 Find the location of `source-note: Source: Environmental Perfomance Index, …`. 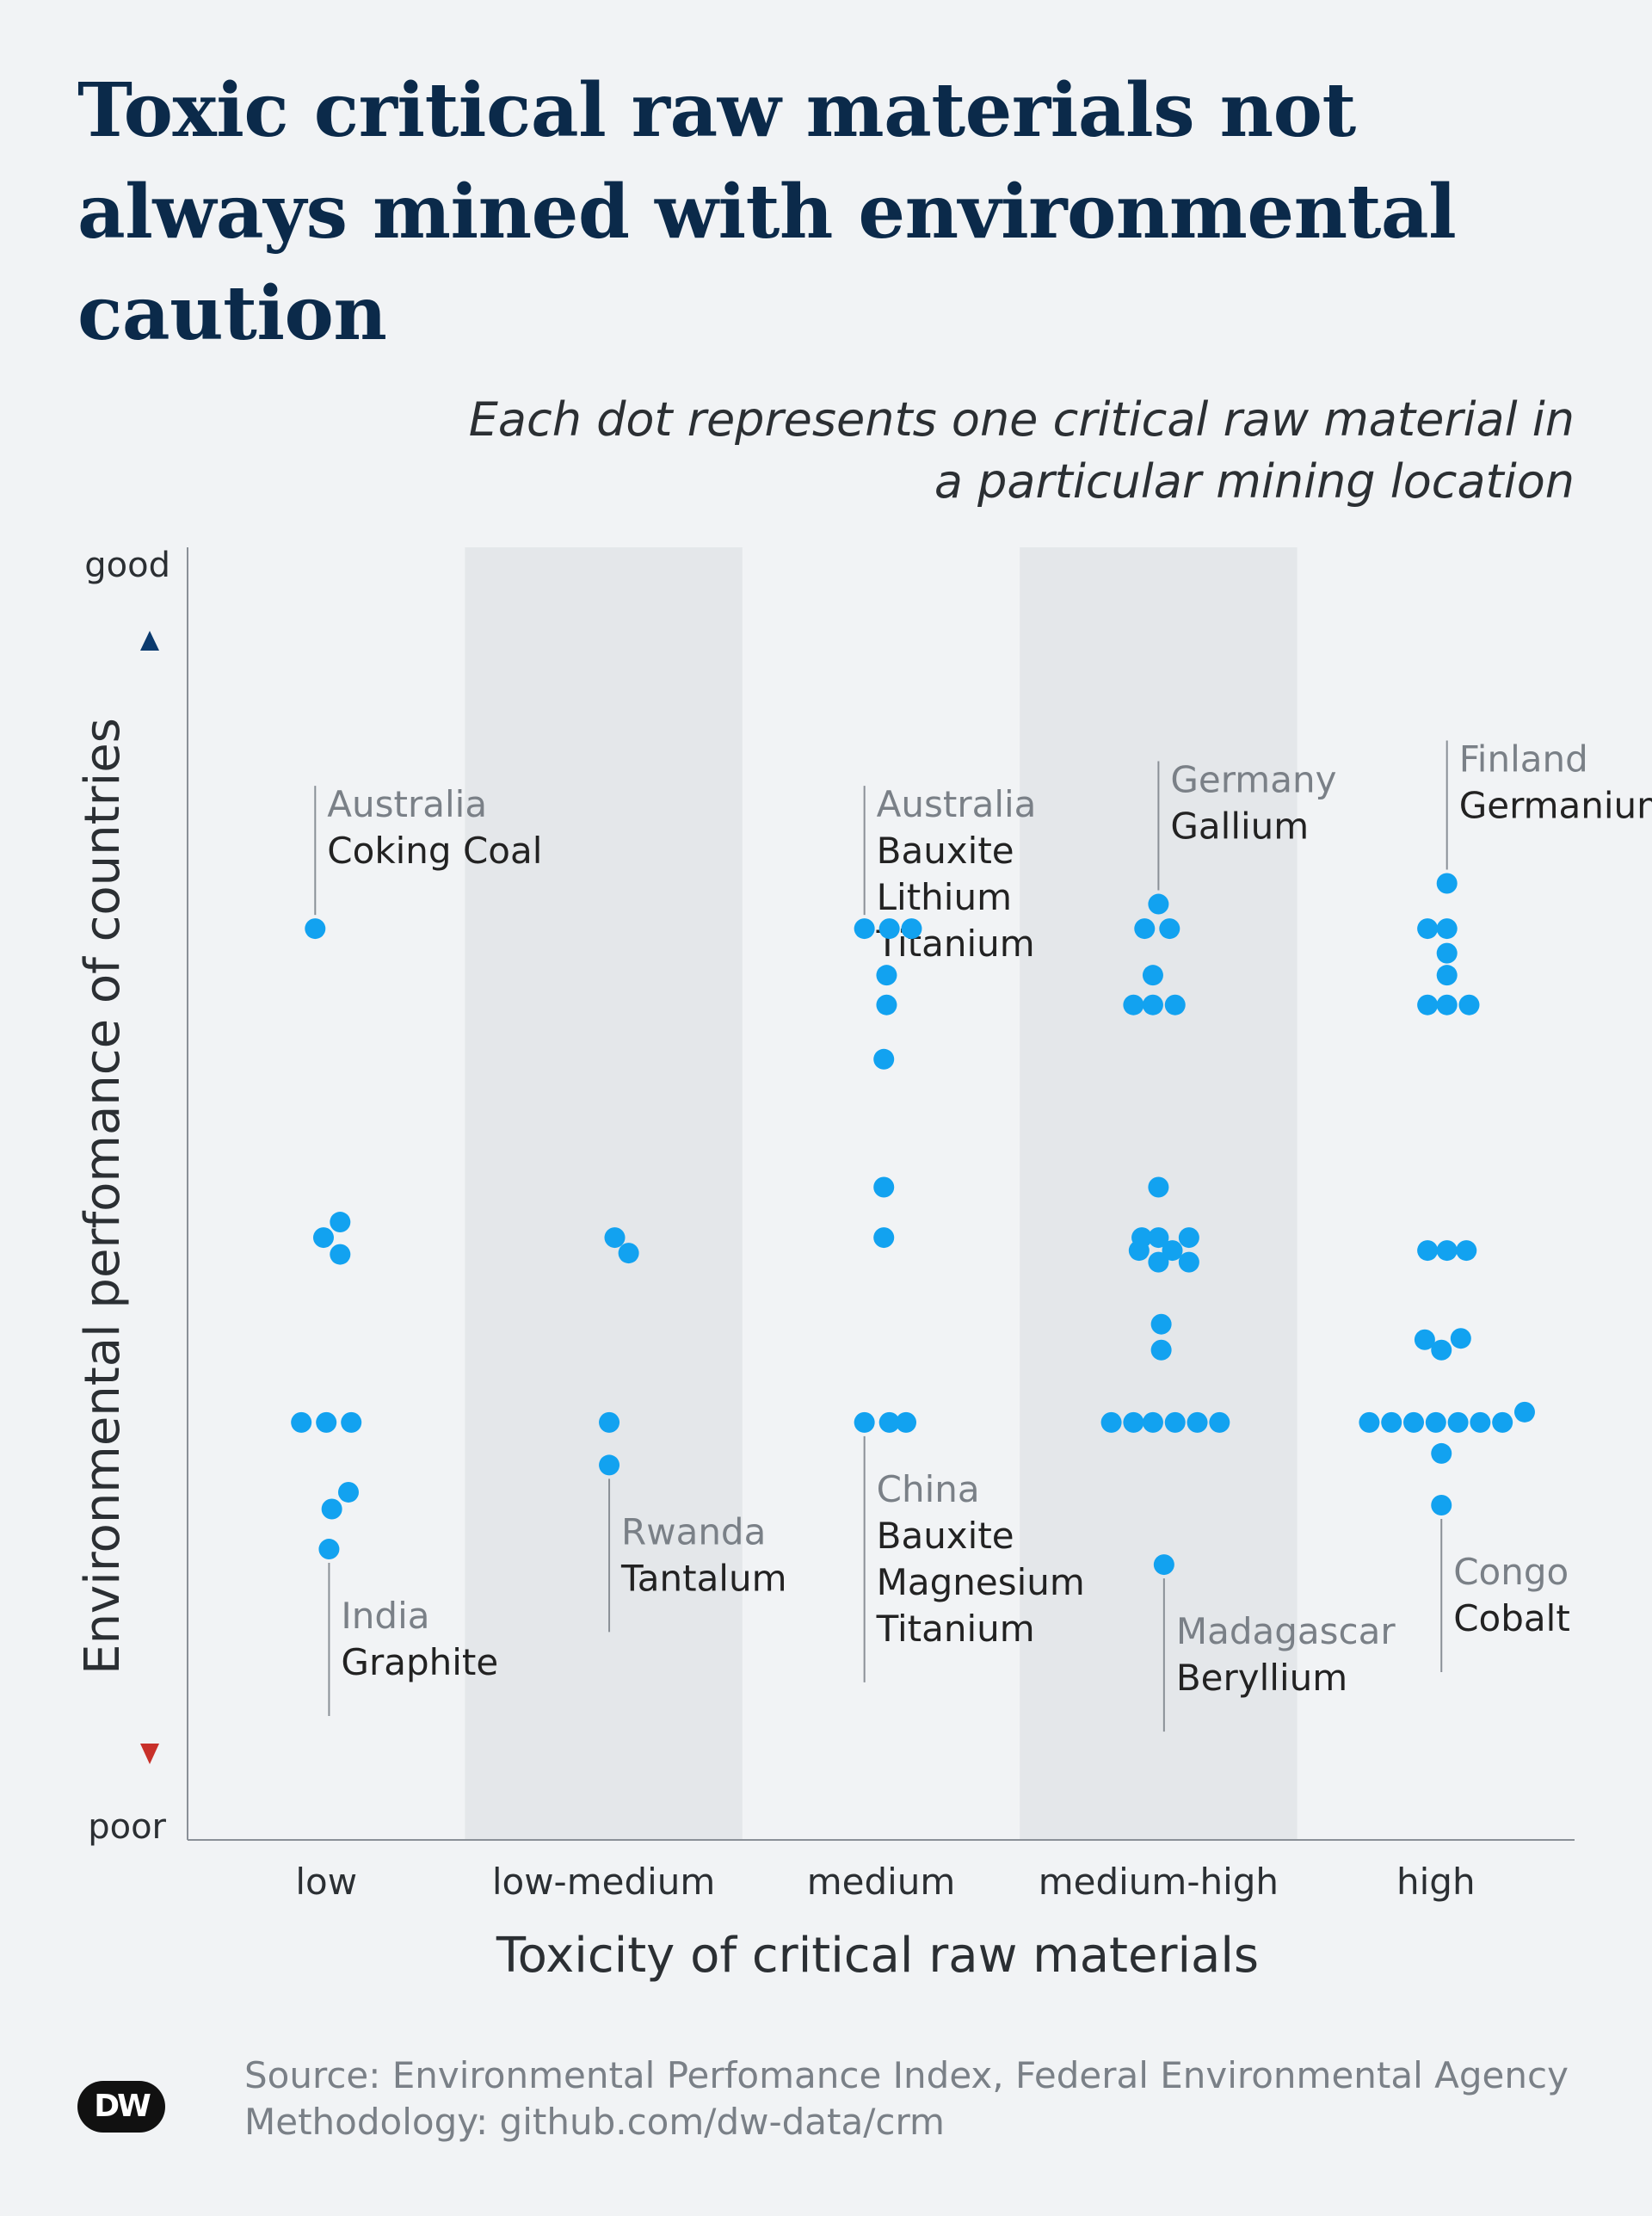

source-note: Source: Environmental Perfomance Index, … is located at coordinates (906, 2099).